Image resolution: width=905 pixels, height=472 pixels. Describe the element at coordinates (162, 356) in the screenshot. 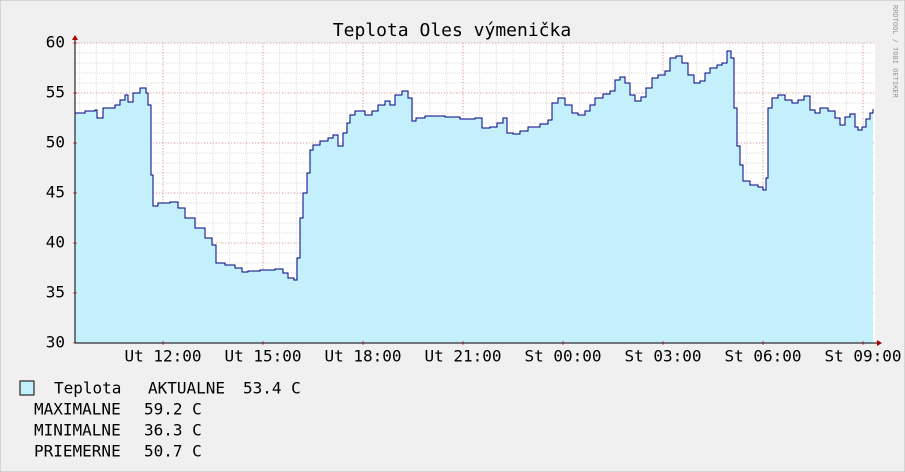

I see `x-tick-label: Ut 12:00` at that location.